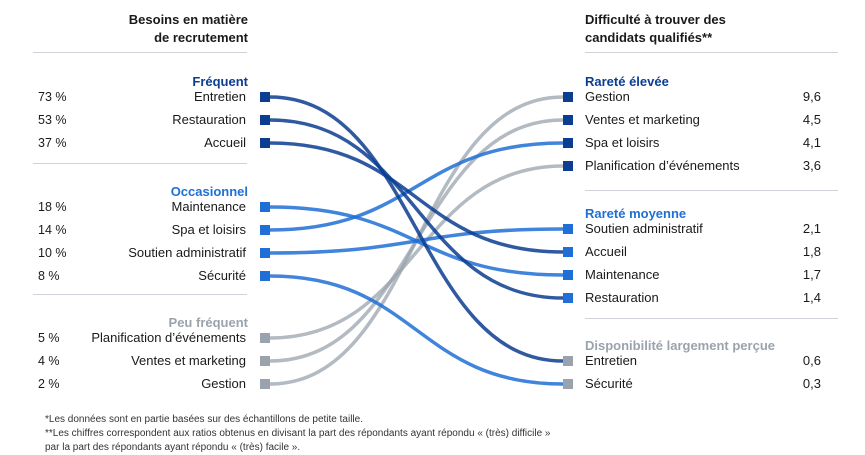 The image size is (865, 455). Describe the element at coordinates (568, 143) in the screenshot. I see `right-node-spa-et-loisirs` at that location.